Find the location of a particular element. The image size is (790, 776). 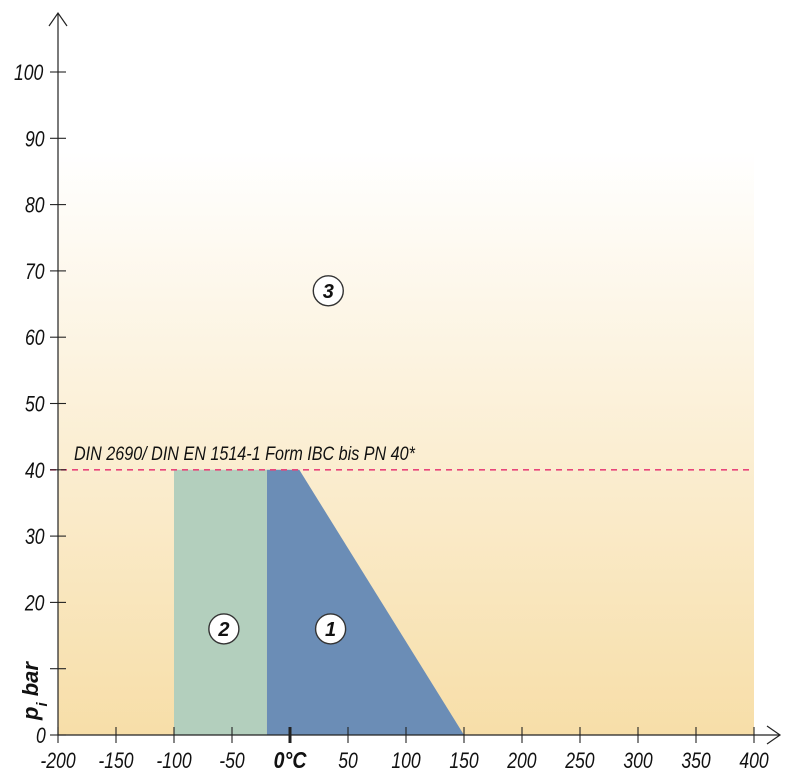

x-tick-label: 200 is located at coordinates (521, 761).